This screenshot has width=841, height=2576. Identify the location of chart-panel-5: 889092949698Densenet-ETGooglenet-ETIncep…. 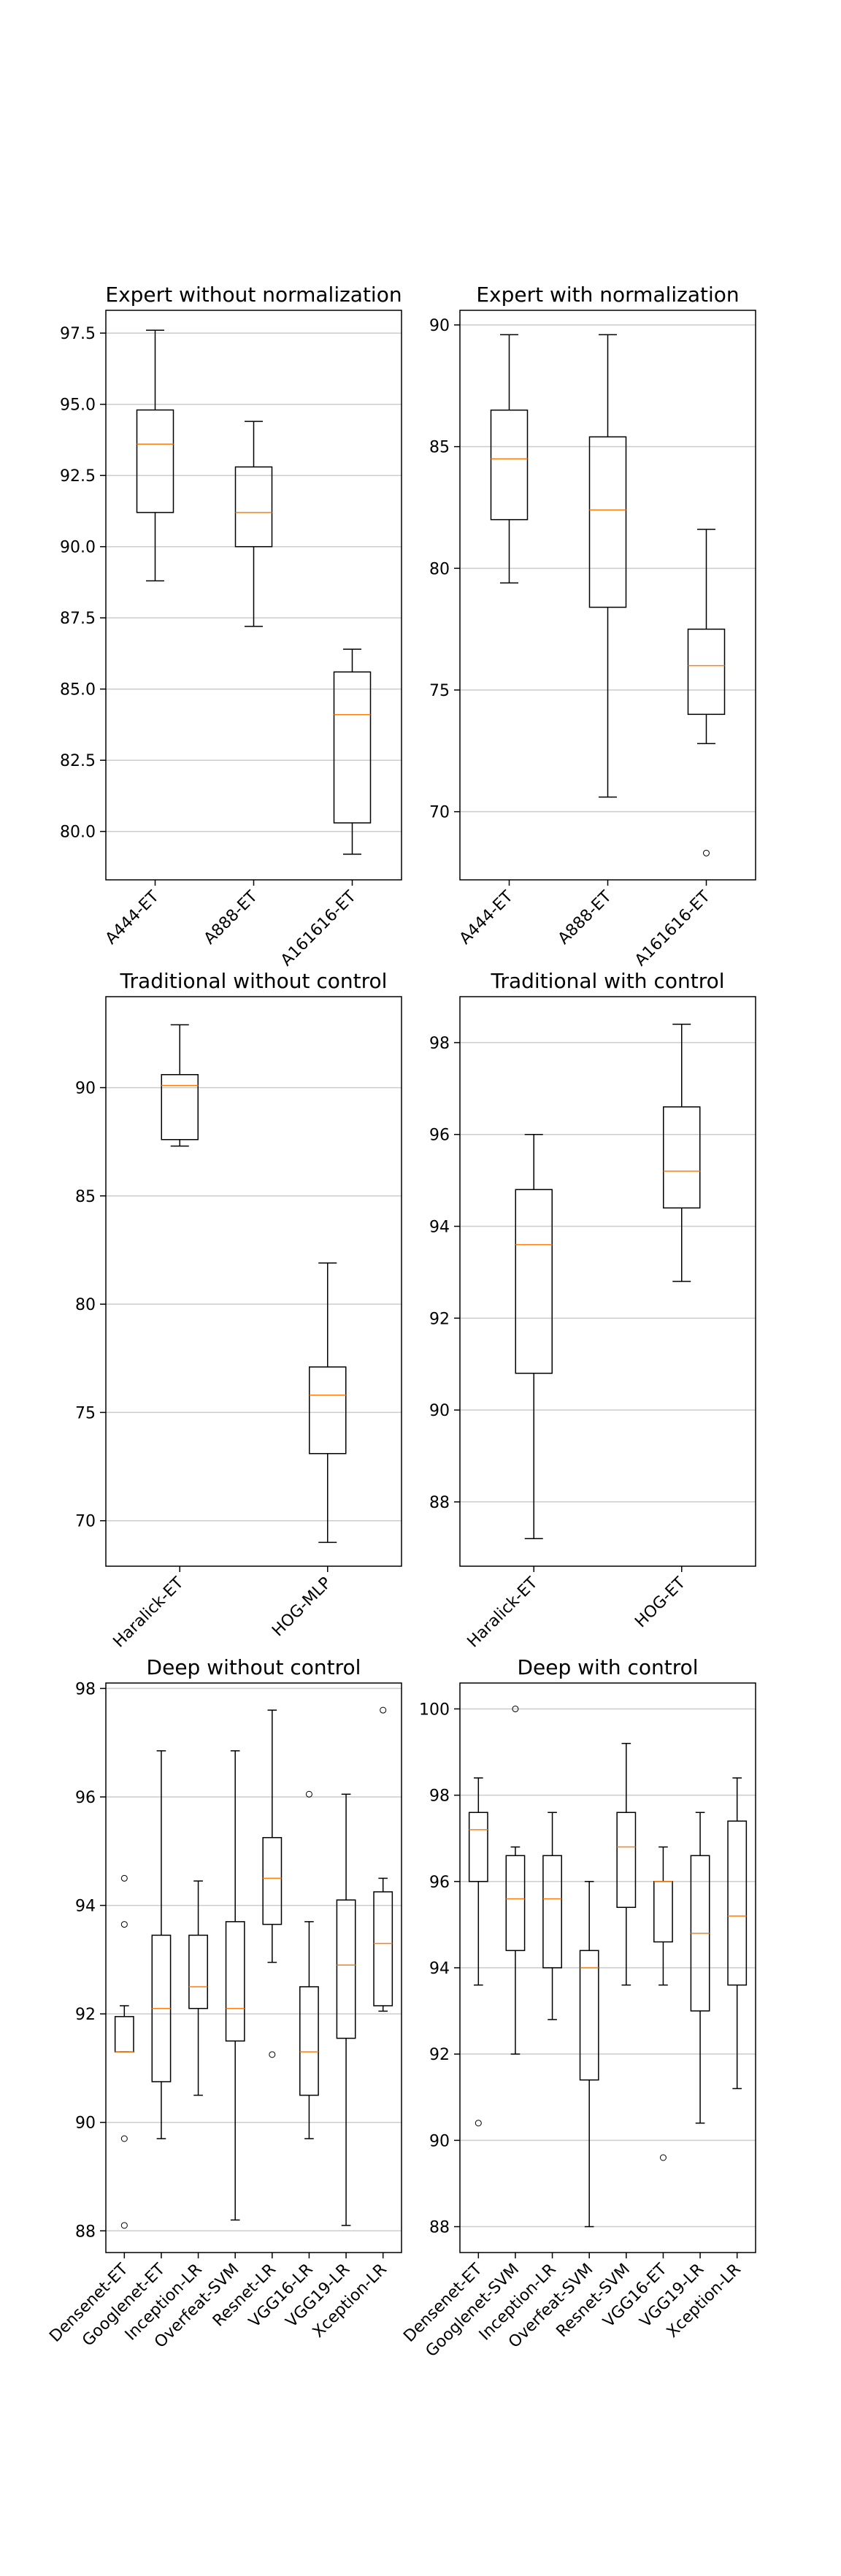
(224, 2003).